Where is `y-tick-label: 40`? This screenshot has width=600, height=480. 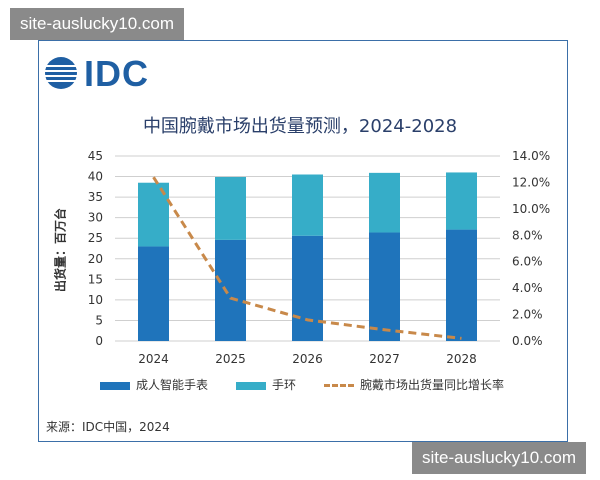 y-tick-label: 40 is located at coordinates (95, 177).